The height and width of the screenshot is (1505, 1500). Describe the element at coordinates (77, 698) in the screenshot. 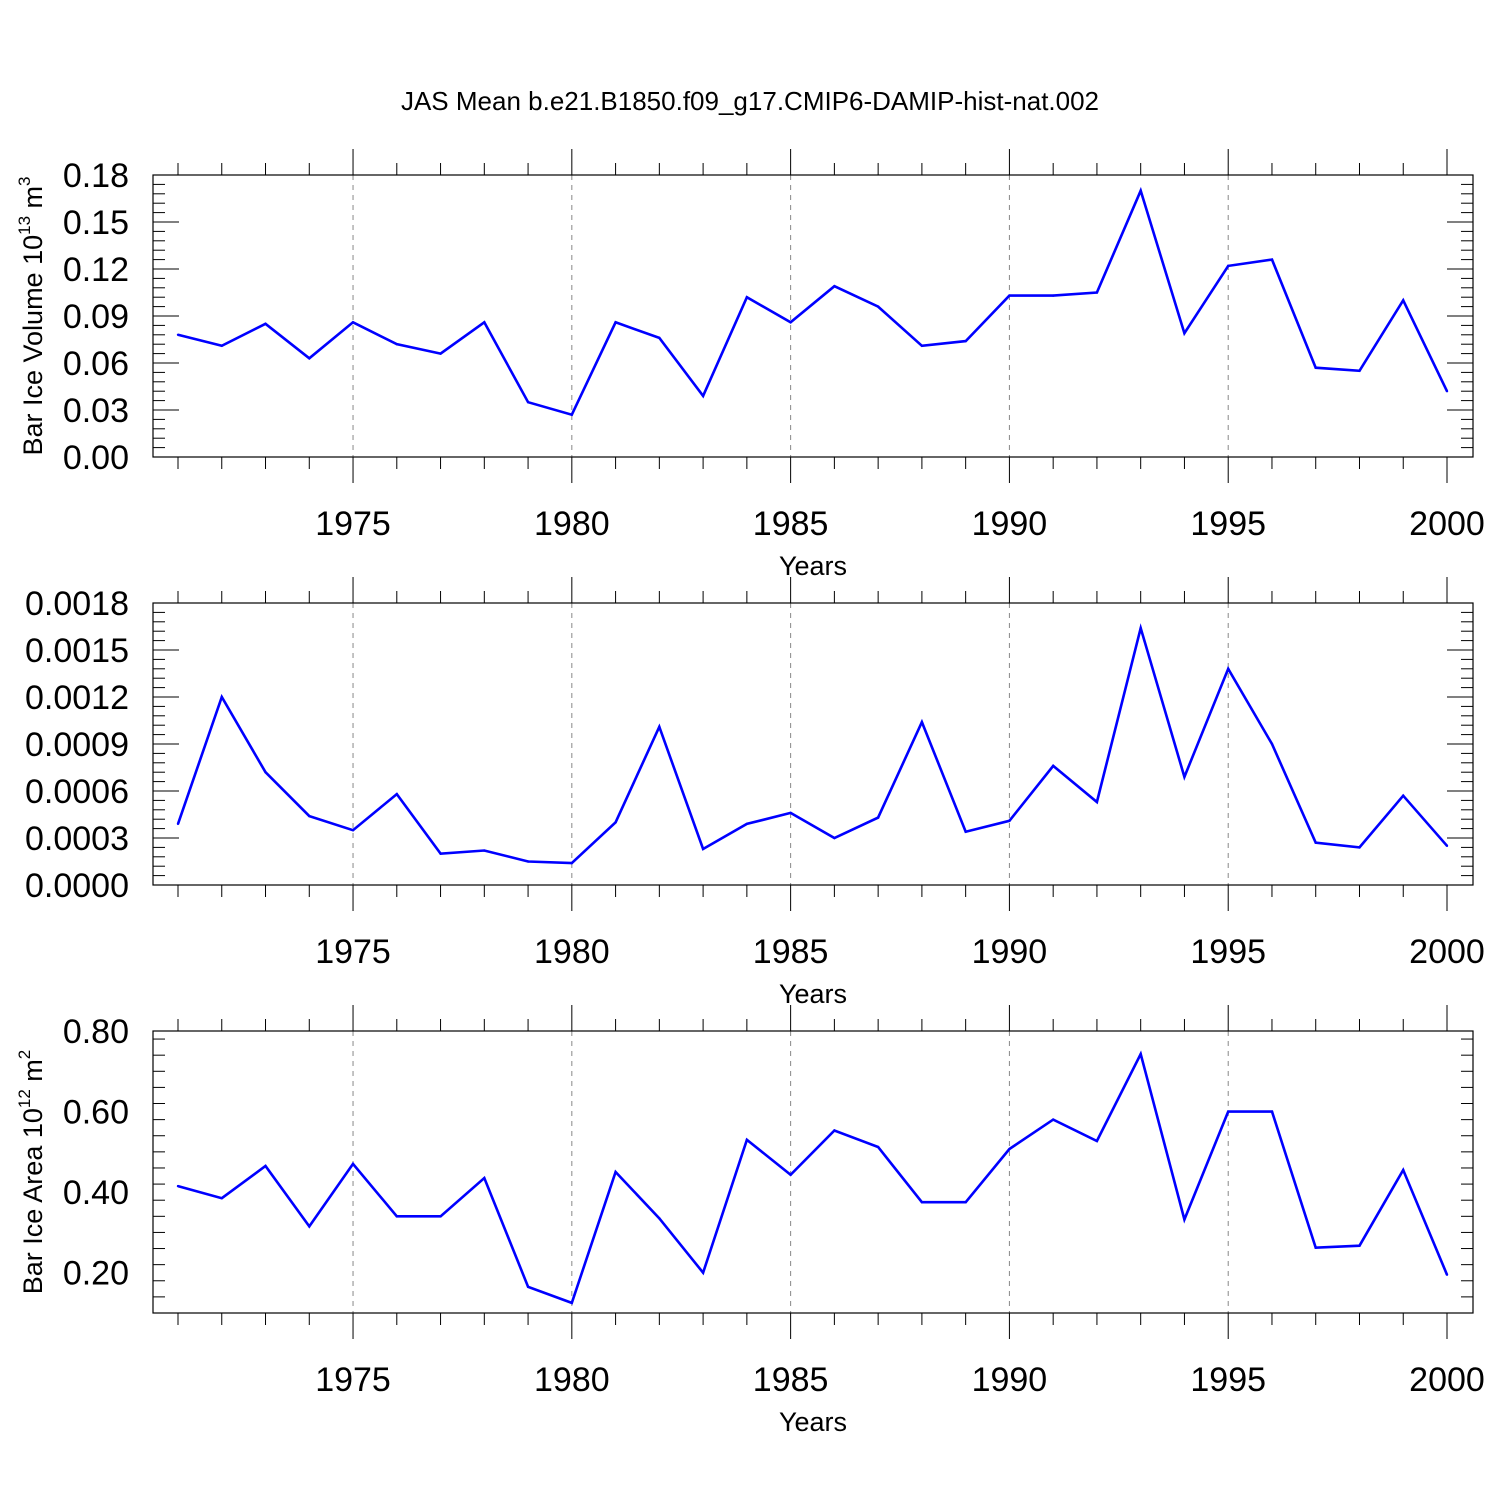

I see `y-tick-label: 0.0012` at that location.